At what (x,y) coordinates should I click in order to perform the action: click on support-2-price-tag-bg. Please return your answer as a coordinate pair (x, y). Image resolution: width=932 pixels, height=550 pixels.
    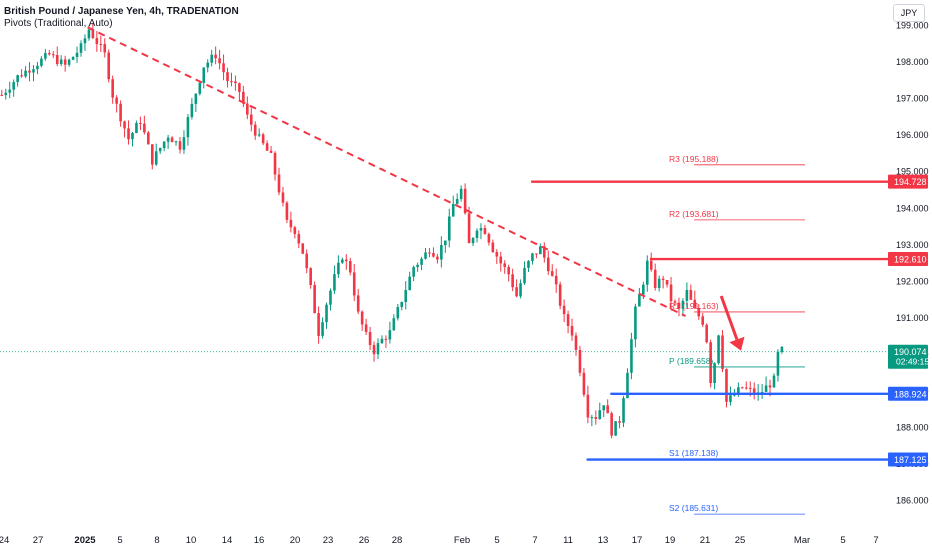
    Looking at the image, I should click on (908, 459).